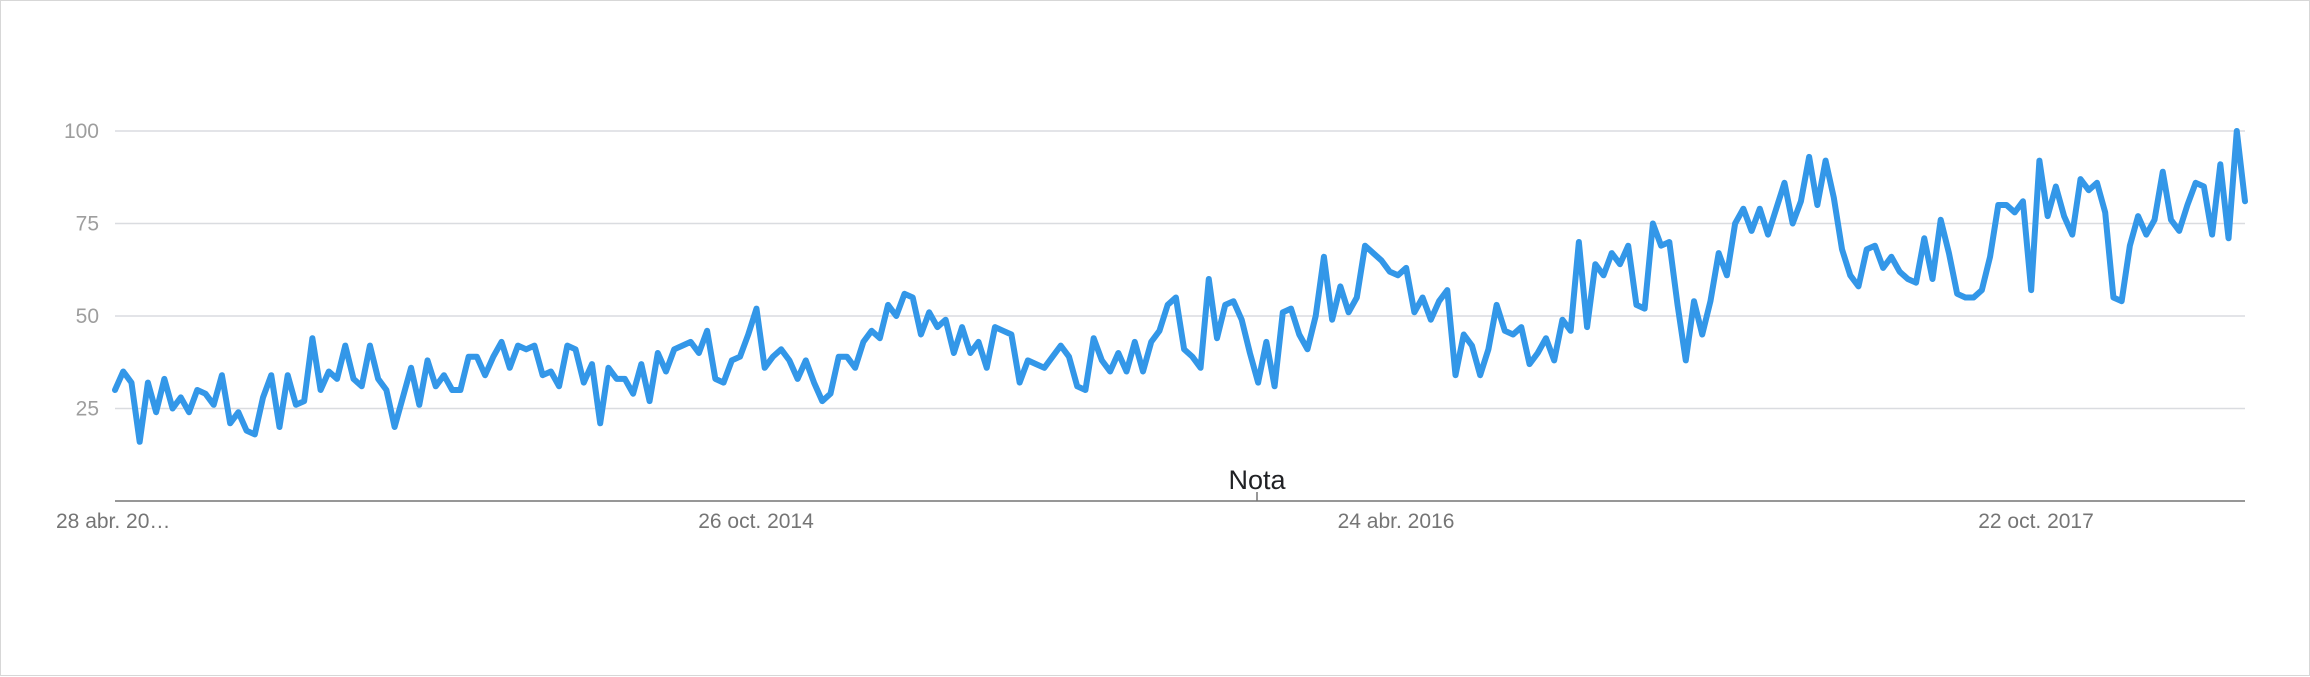 This screenshot has height=677, width=2310. Describe the element at coordinates (87, 224) in the screenshot. I see `y-tick-label-75: 75` at that location.